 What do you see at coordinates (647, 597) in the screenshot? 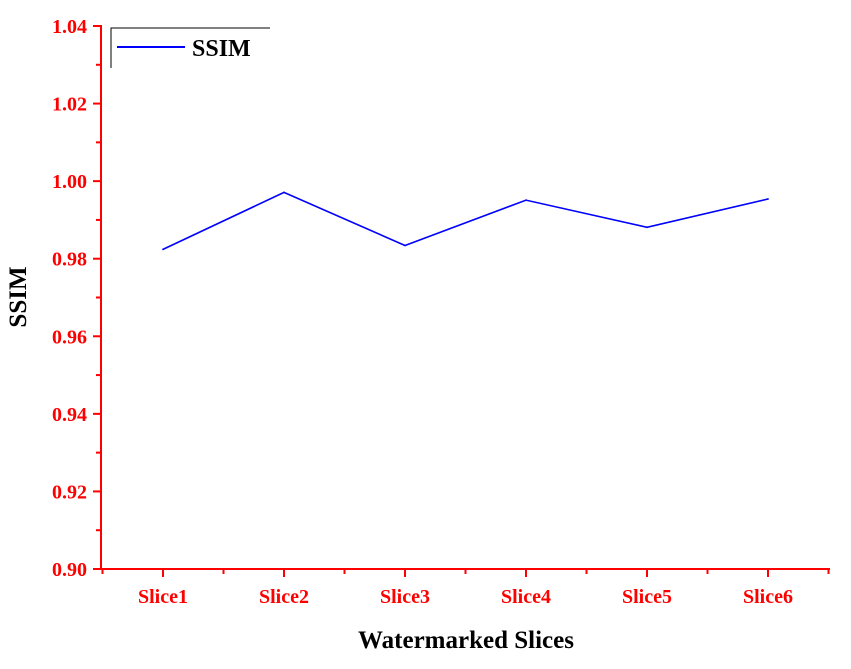
I see `x-tick-label: Slice5` at bounding box center [647, 597].